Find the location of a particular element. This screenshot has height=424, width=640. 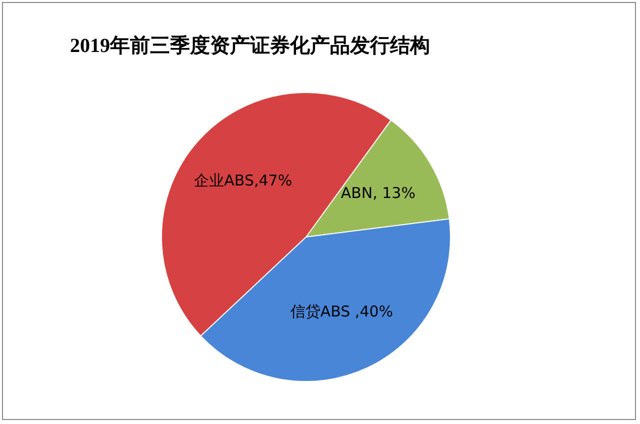

slice-label: ABN is located at coordinates (356, 193).